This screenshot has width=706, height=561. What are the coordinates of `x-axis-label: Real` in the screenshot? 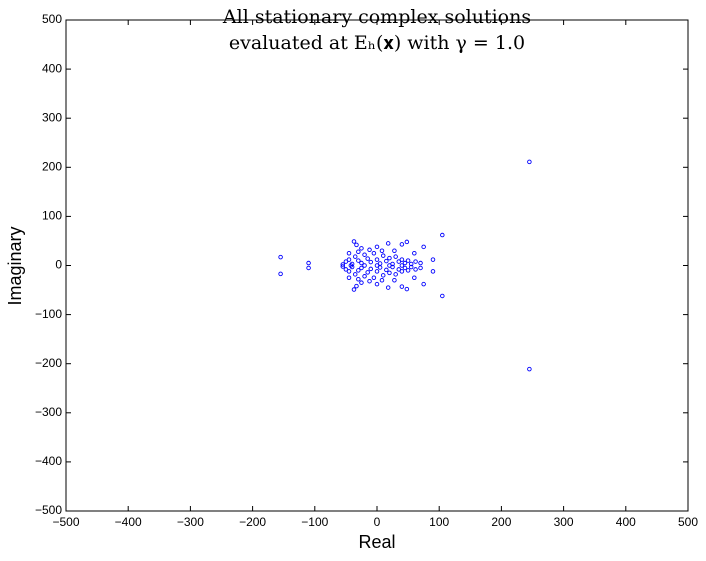 It's located at (376, 542).